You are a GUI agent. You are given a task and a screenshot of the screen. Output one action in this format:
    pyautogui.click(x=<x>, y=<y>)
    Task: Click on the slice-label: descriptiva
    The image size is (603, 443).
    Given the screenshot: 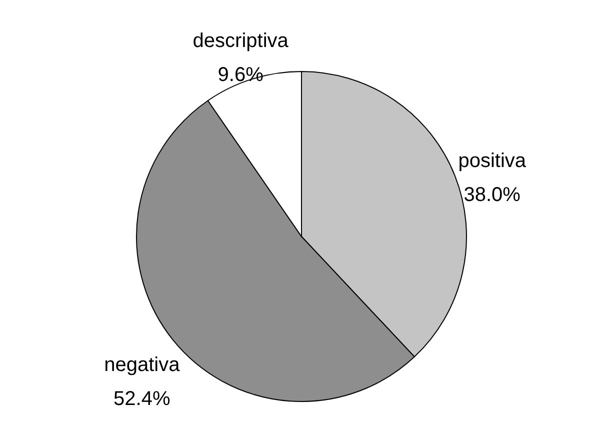 What is the action you would take?
    pyautogui.click(x=241, y=41)
    